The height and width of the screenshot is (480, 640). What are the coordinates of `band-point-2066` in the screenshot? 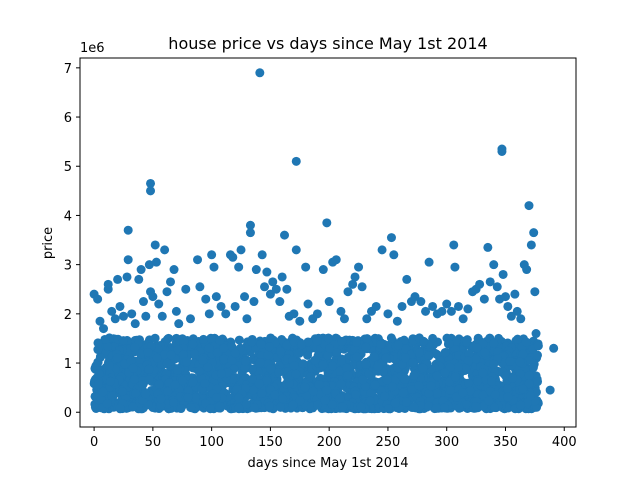 It's located at (300, 401).